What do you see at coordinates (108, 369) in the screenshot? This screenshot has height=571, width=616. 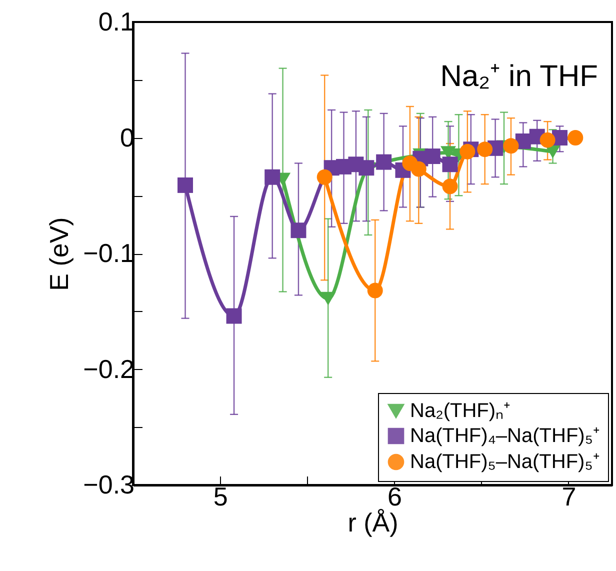 I see `y-tick-label: −0.2` at bounding box center [108, 369].